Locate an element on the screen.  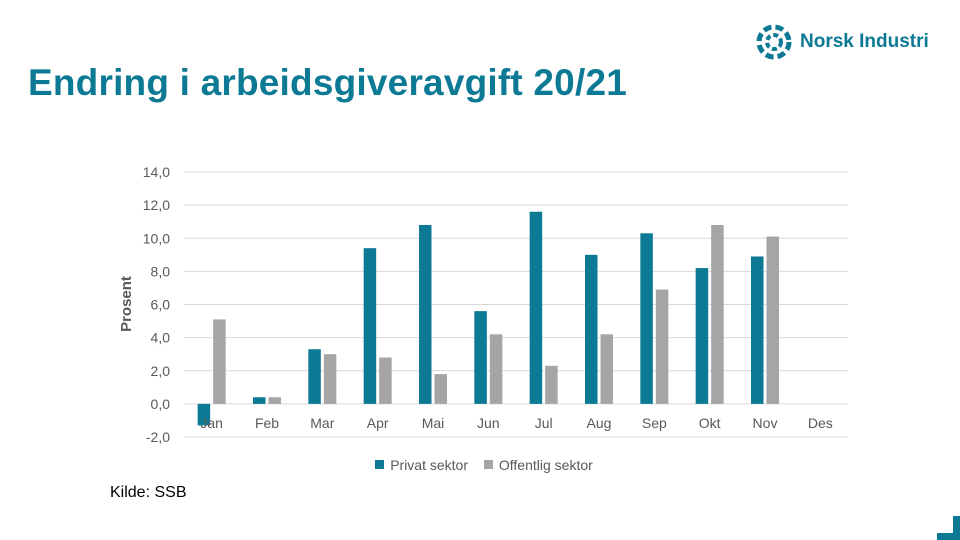
legend-item-privat: Privat sektor is located at coordinates (421, 465).